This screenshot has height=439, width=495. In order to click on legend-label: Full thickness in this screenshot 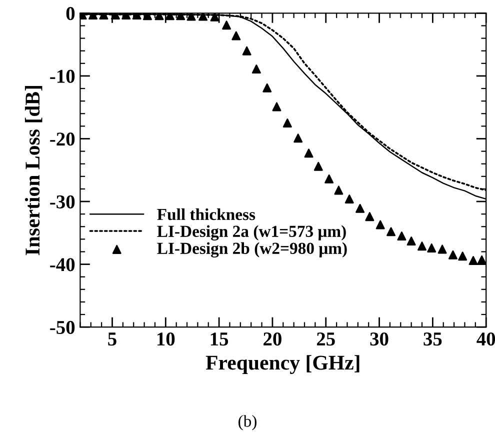, I will do `click(206, 214)`.